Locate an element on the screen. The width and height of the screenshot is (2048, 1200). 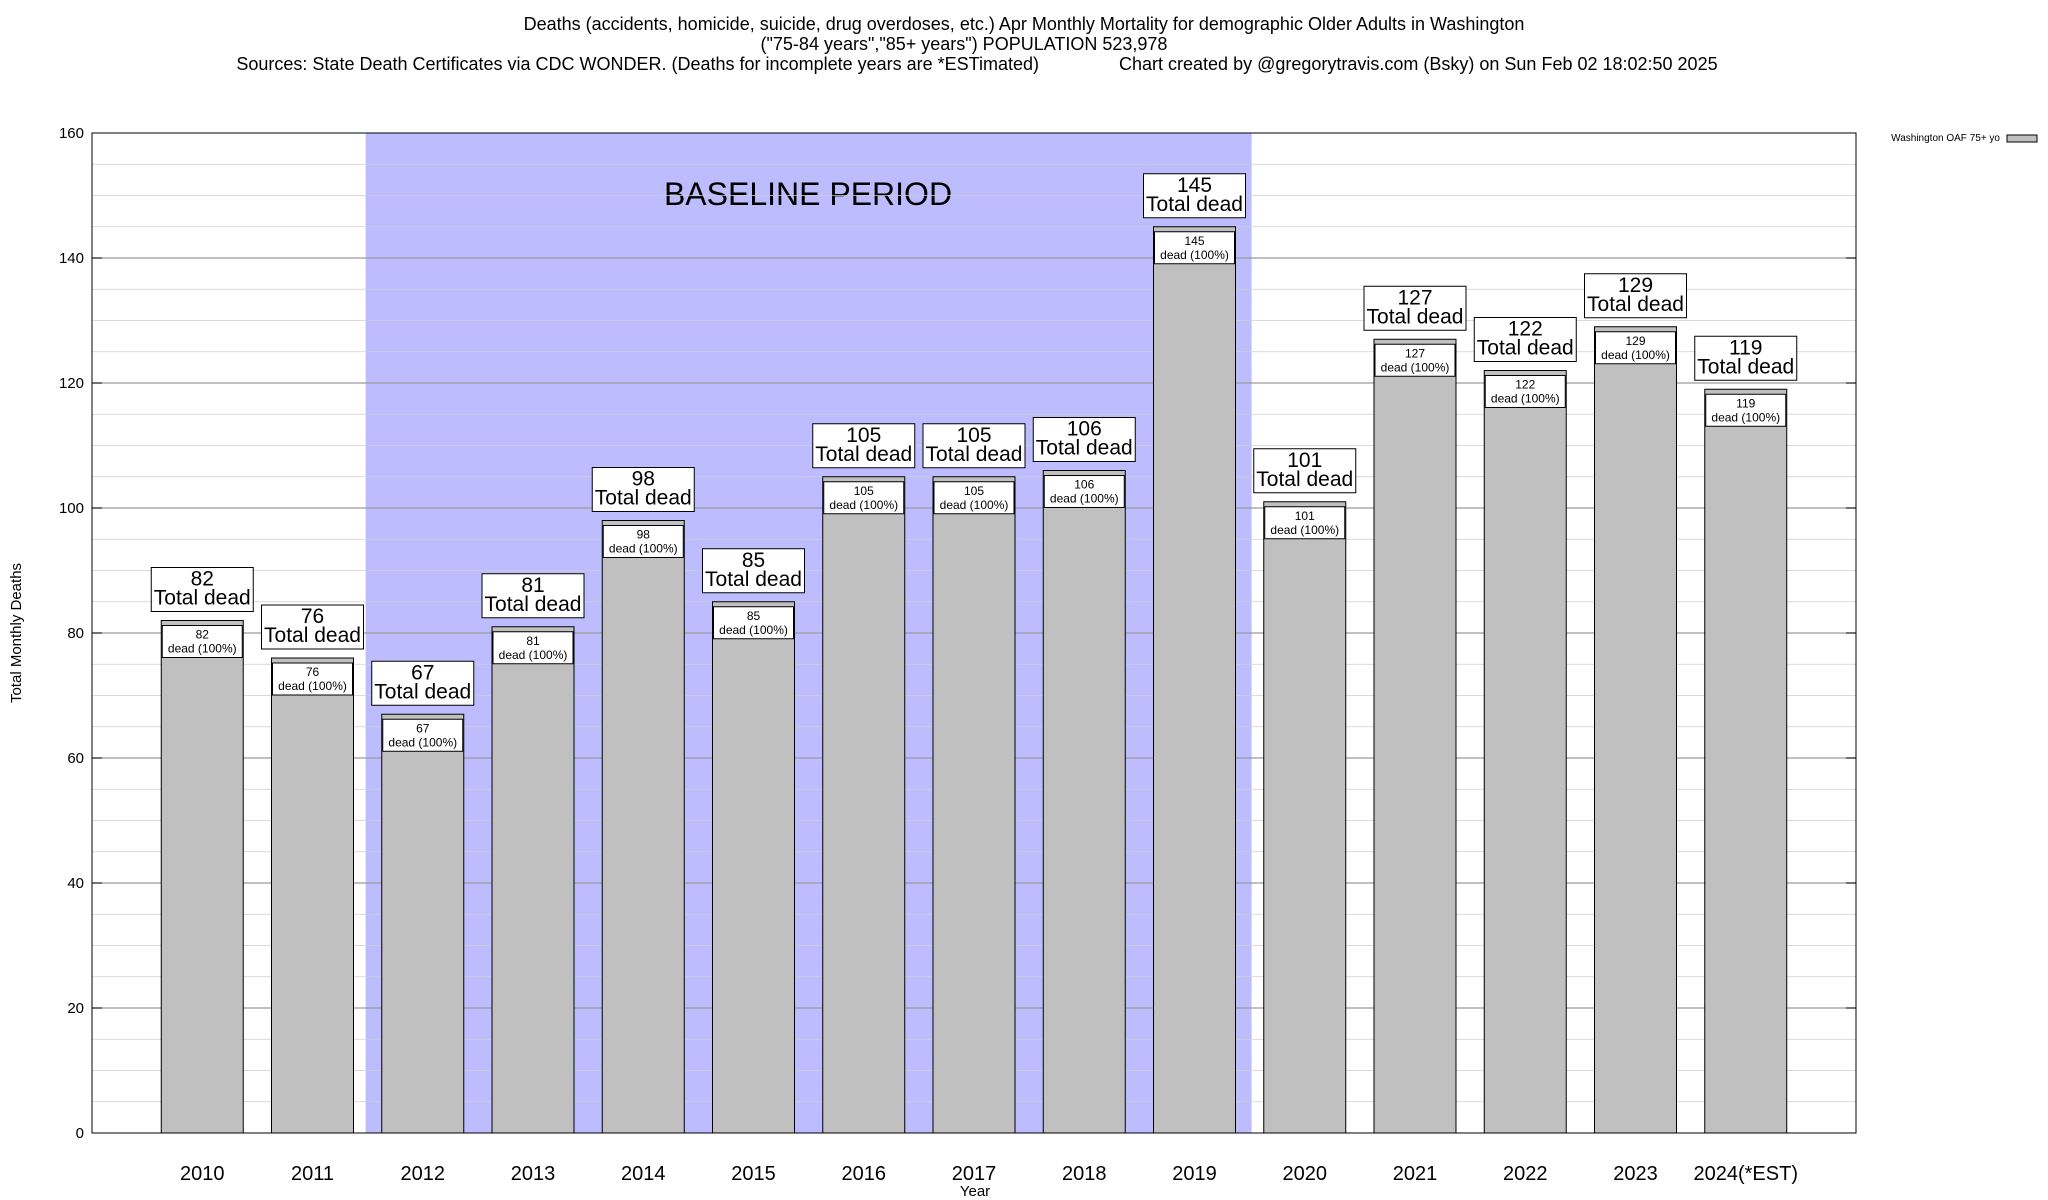
top-label-value: 76 is located at coordinates (312, 616).